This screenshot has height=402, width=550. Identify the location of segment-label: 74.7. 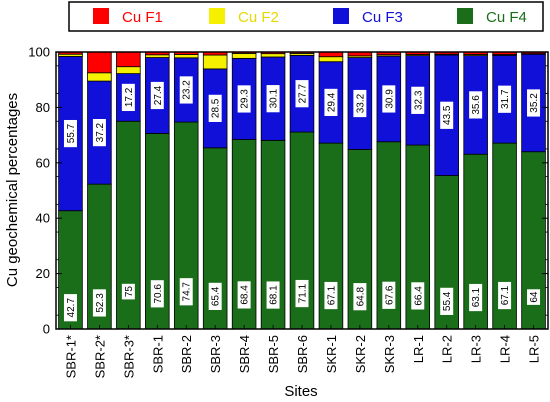
(187, 292).